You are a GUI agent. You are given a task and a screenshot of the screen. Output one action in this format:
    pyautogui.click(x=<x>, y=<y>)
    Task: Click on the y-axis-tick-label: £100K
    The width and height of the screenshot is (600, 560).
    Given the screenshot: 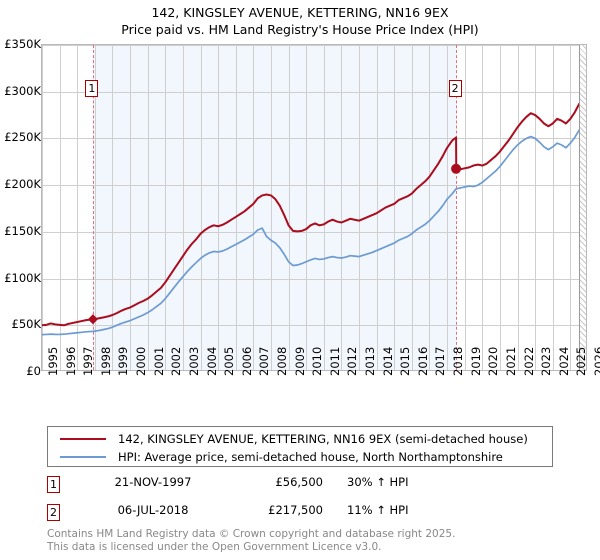 What is the action you would take?
    pyautogui.click(x=22, y=277)
    